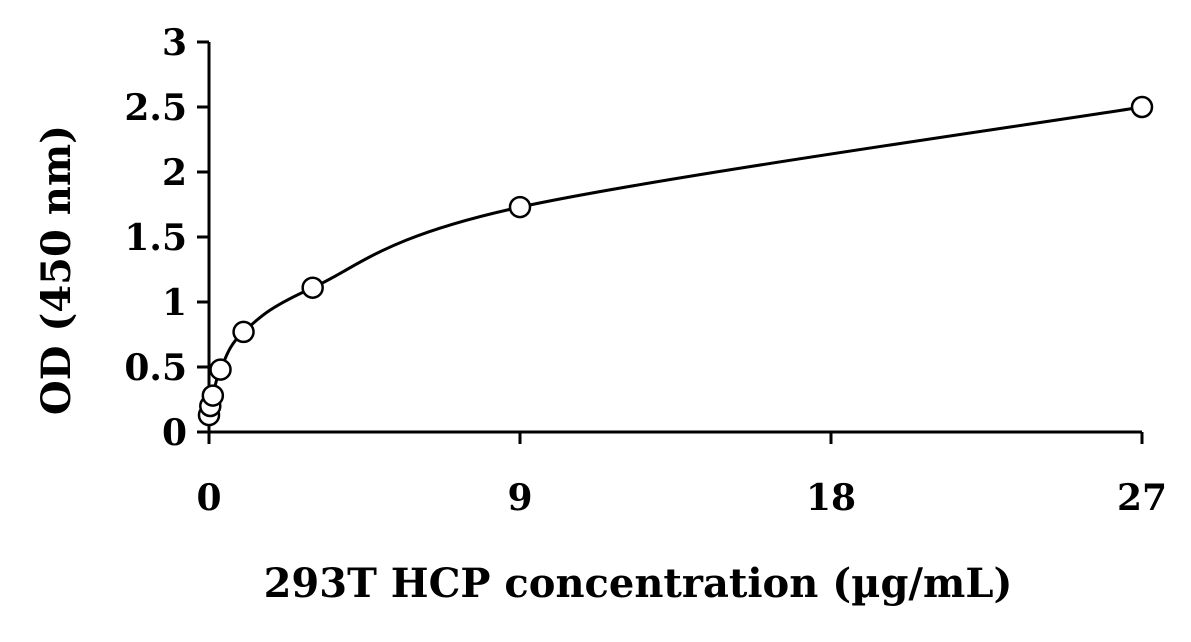  What do you see at coordinates (174, 173) in the screenshot?
I see `y-tick-label: 2` at bounding box center [174, 173].